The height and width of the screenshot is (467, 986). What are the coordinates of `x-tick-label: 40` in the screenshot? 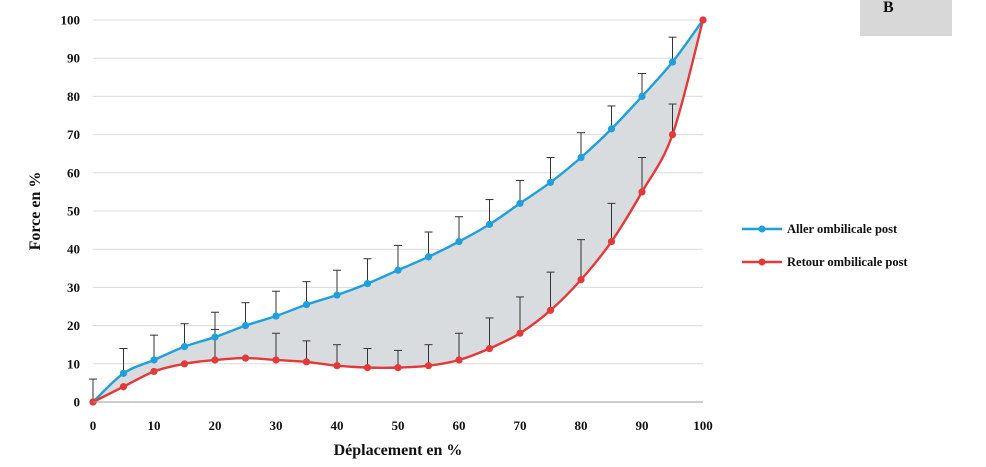 It's located at (337, 425).